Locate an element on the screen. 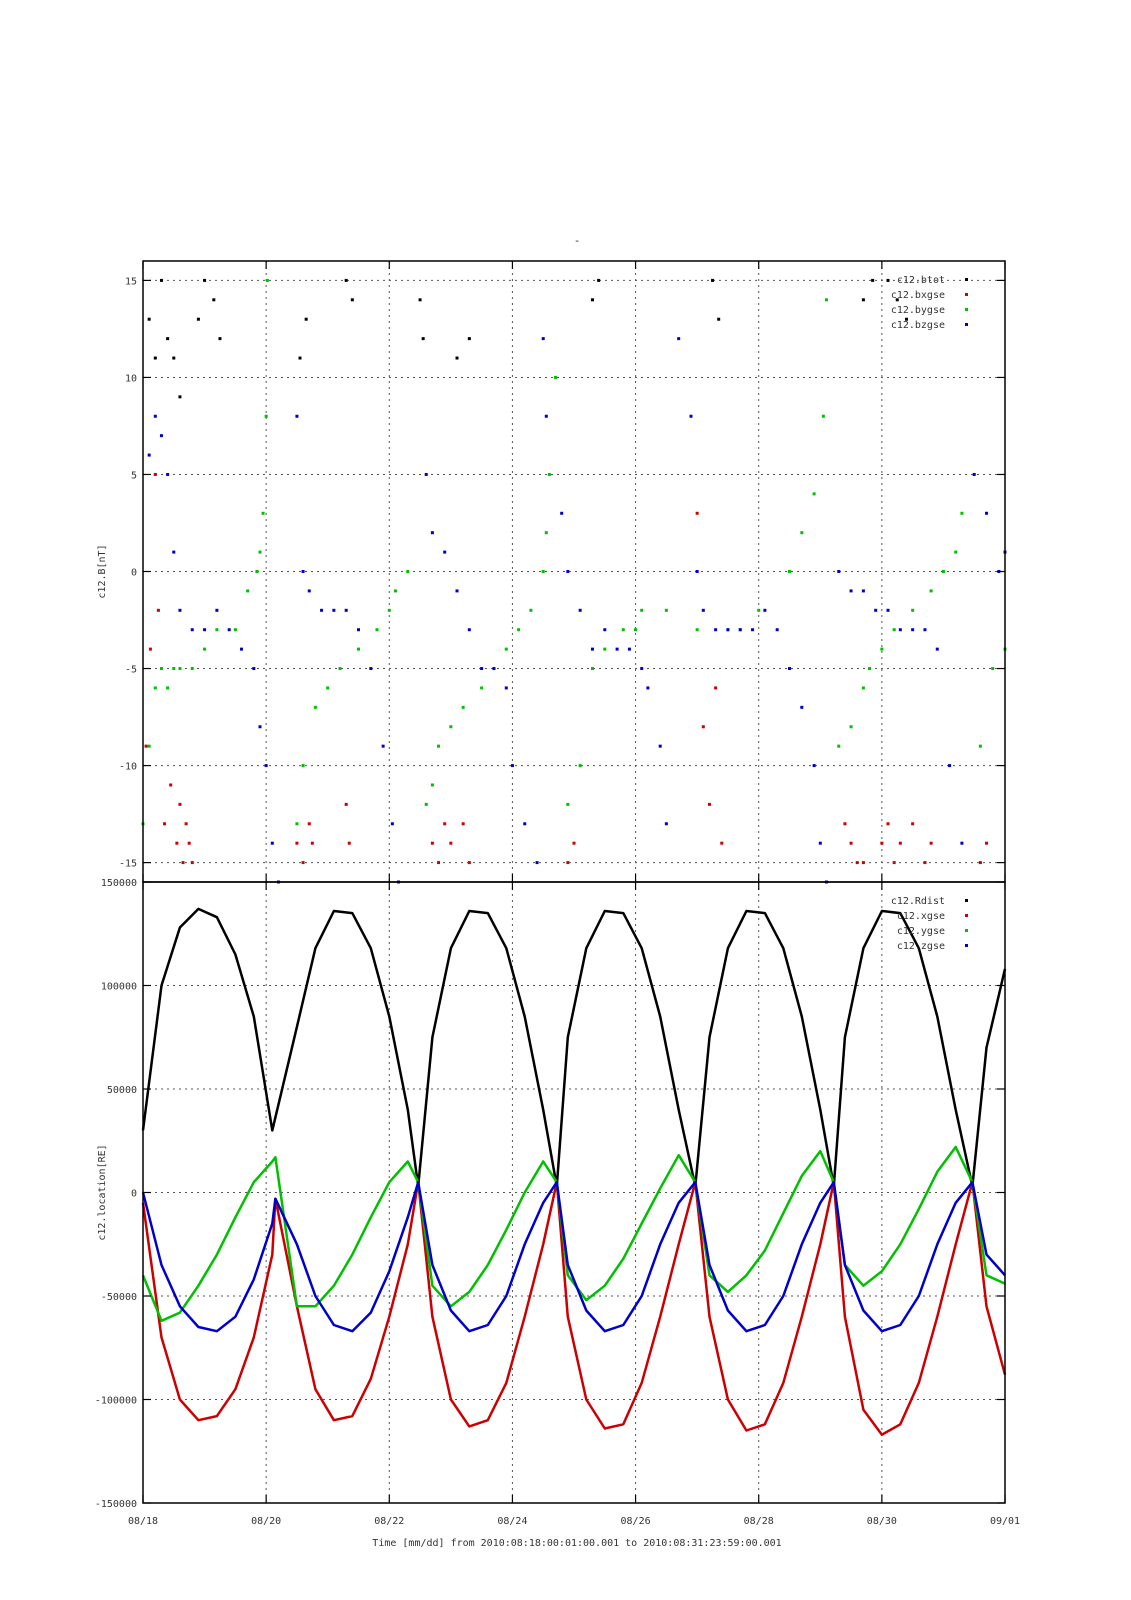  magnetic-field-y-axis-label: c12.B[nT] is located at coordinates (102, 571).